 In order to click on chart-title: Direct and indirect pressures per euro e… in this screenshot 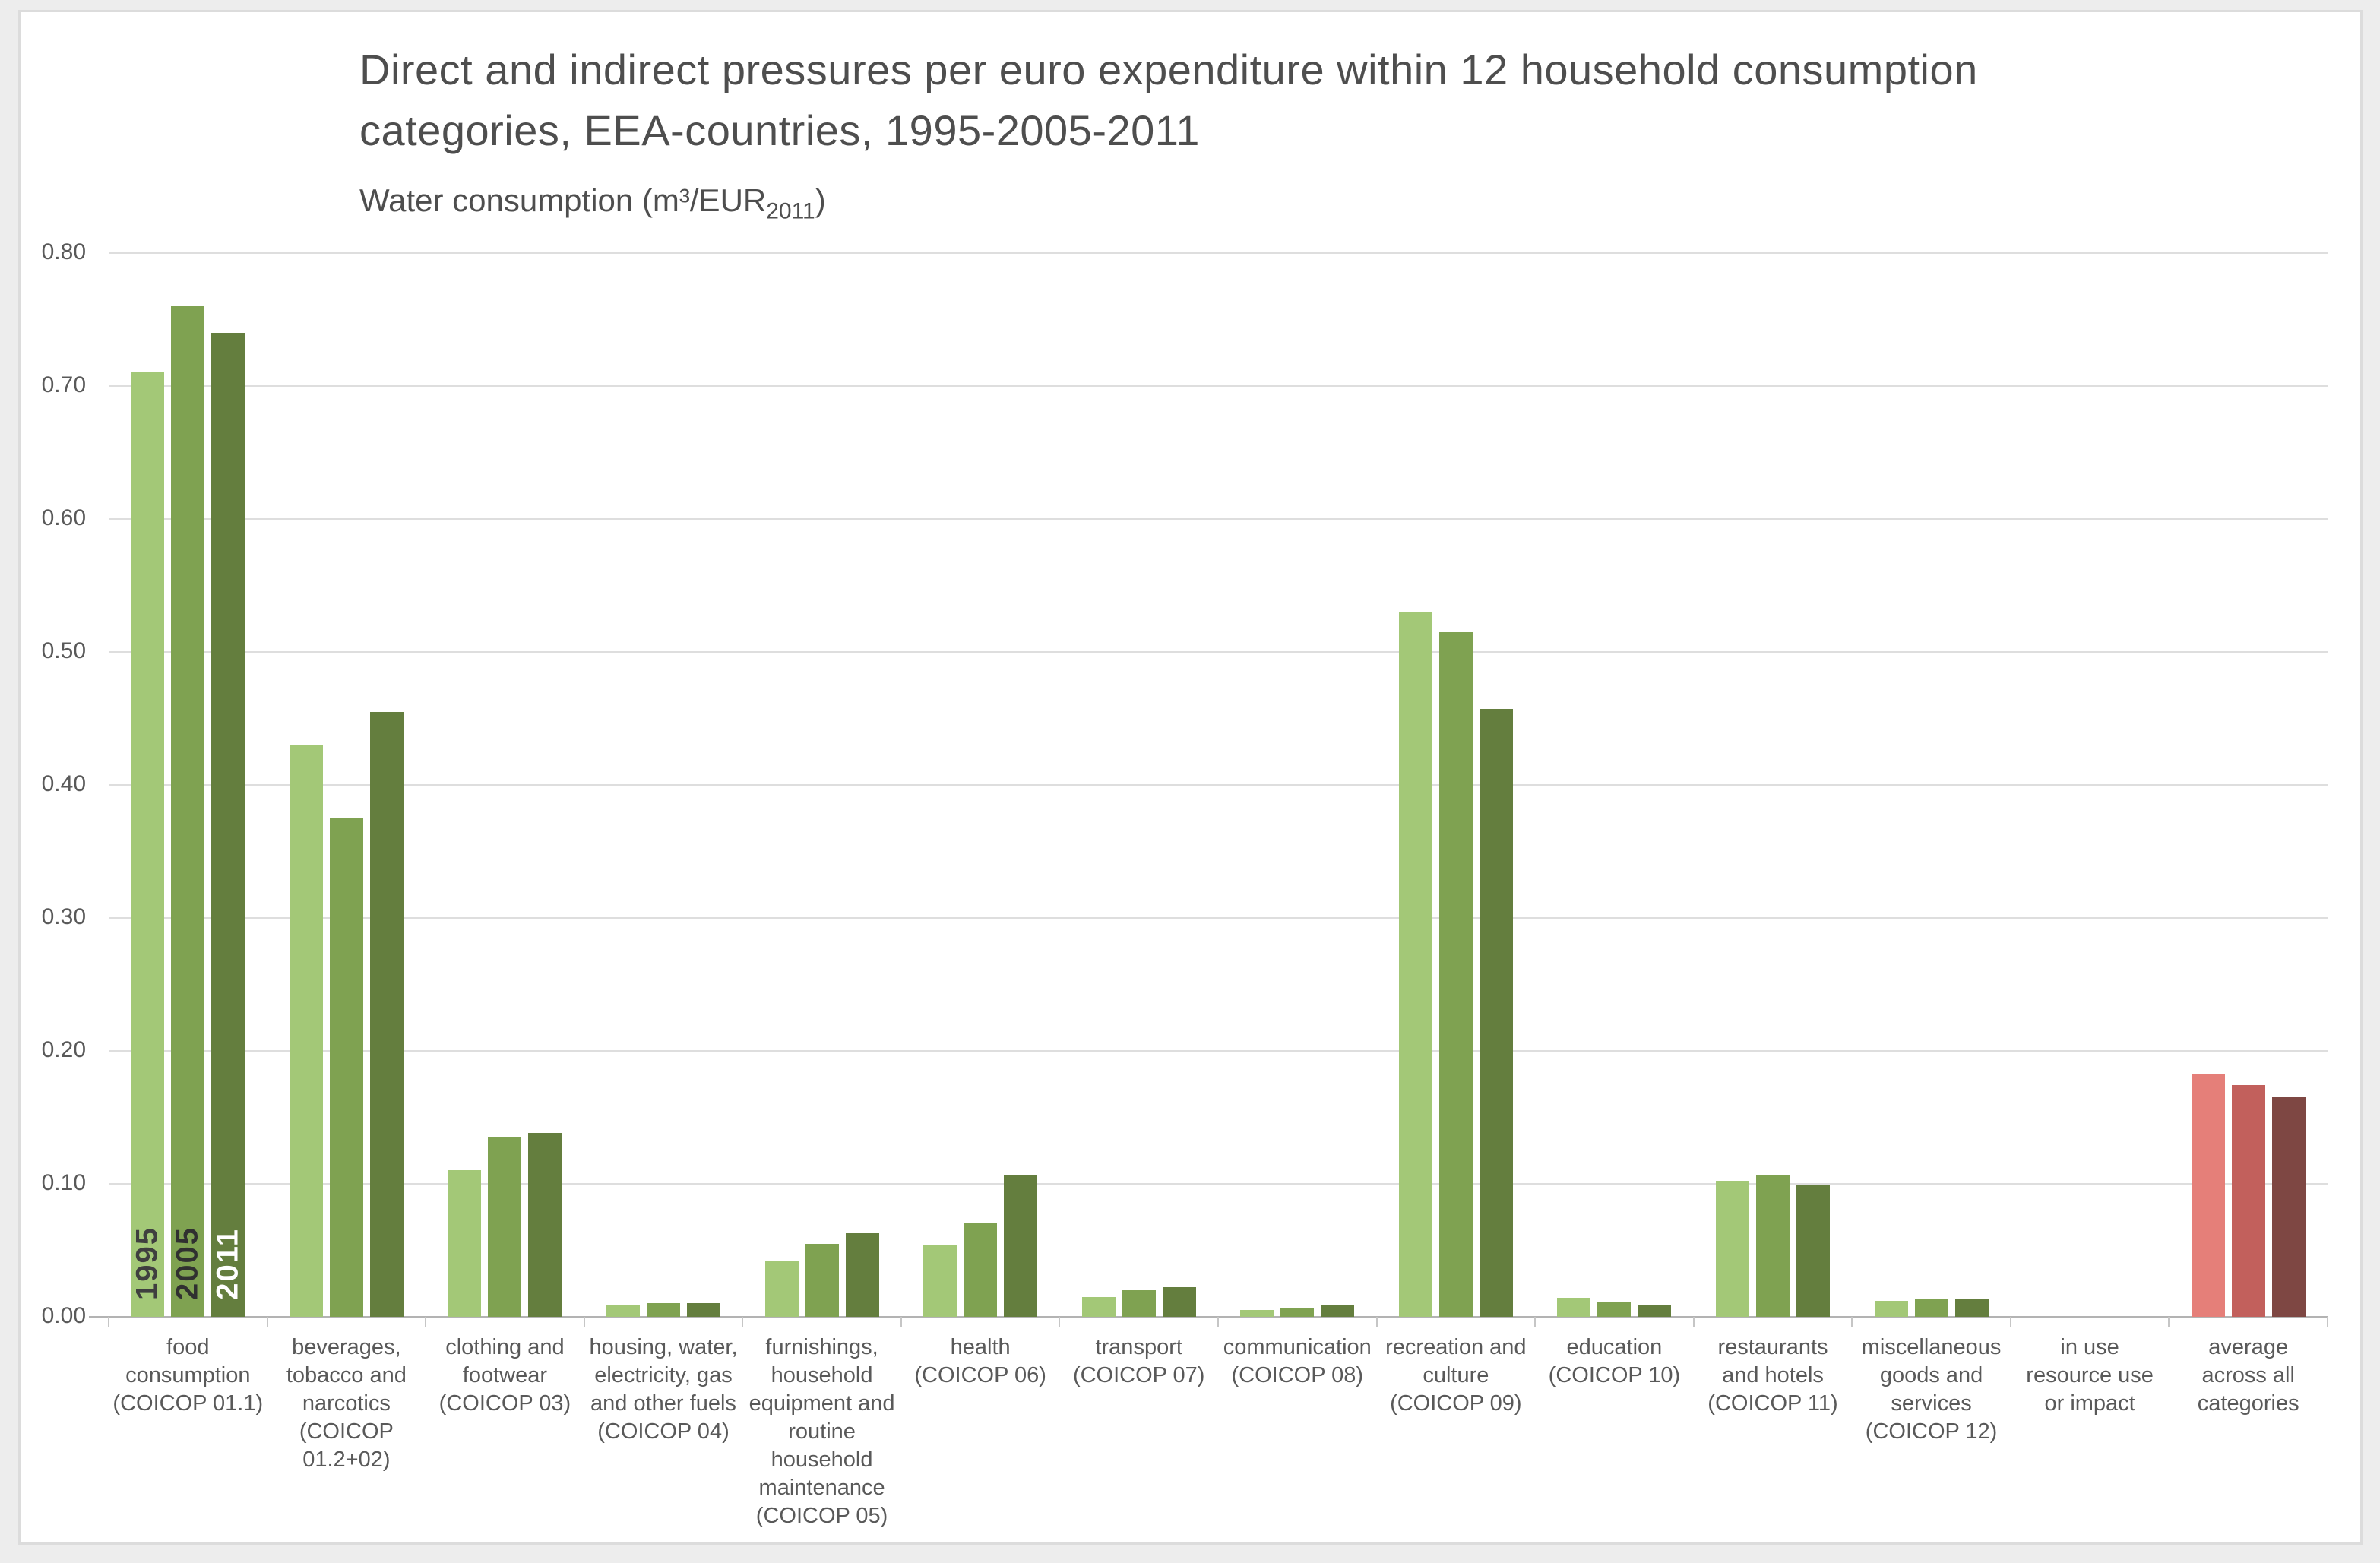, I will do `click(1271, 100)`.